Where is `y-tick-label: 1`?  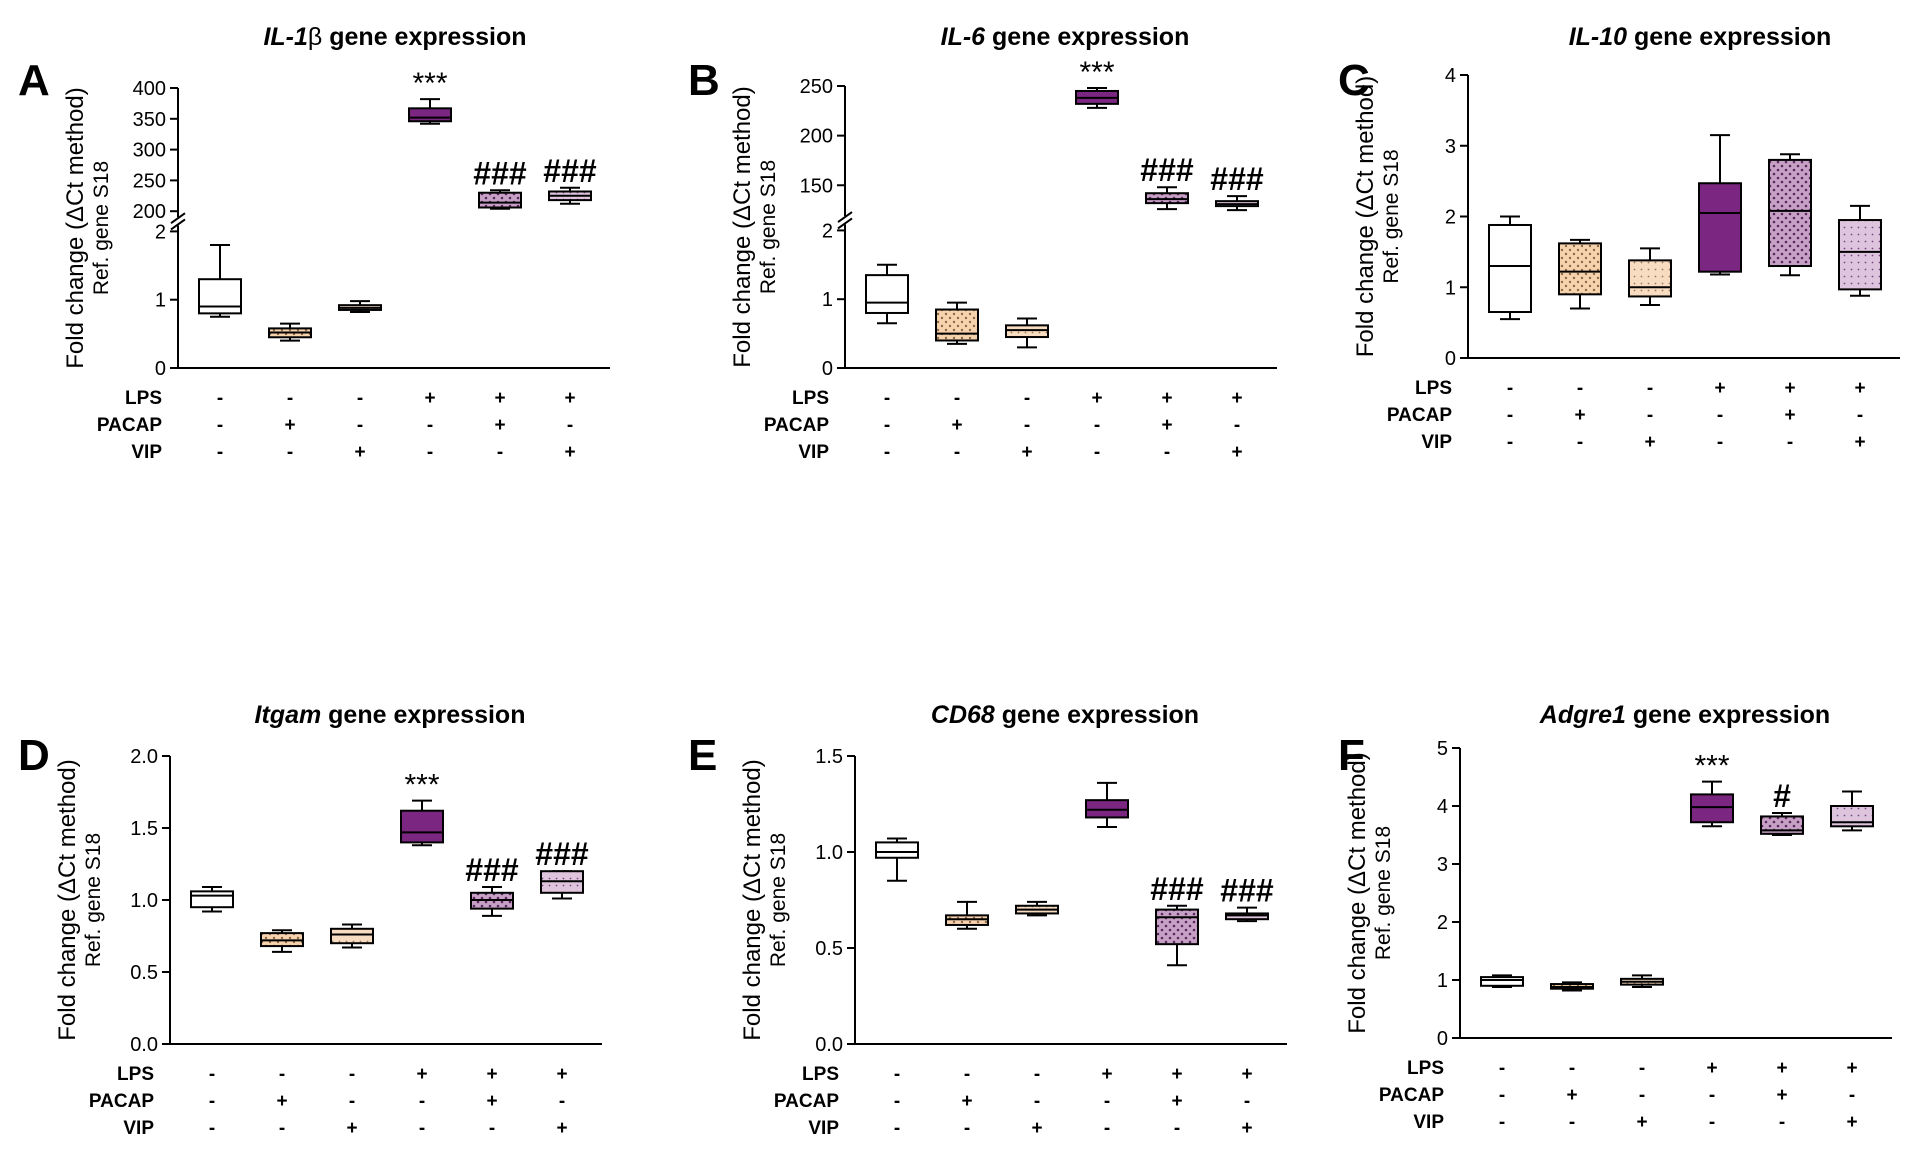
y-tick-label: 1 is located at coordinates (827, 300).